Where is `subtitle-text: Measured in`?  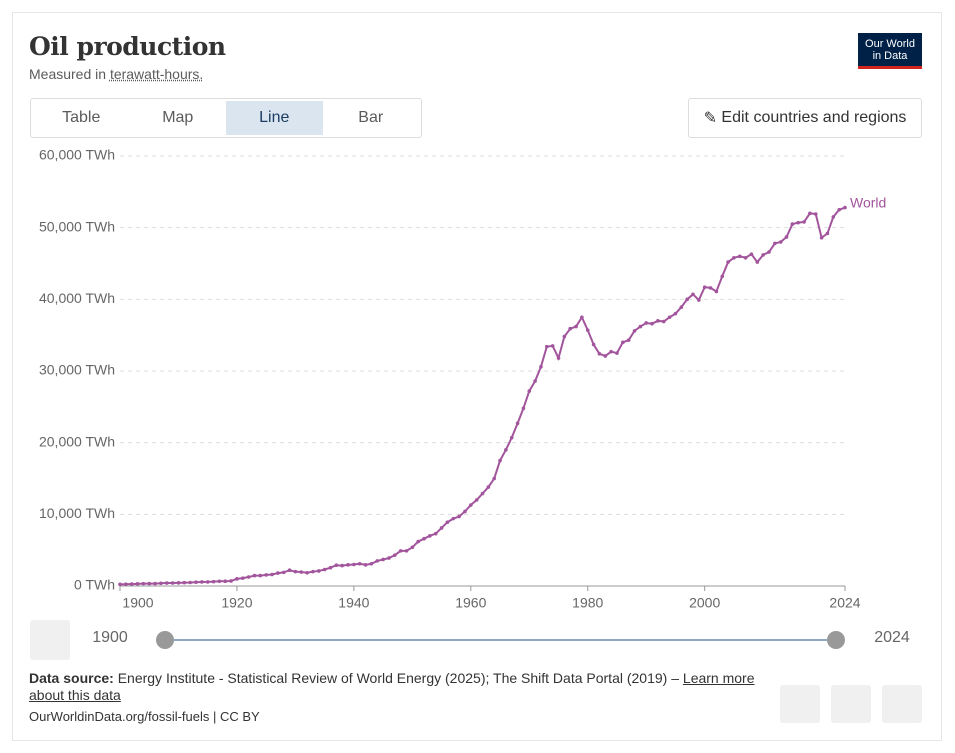 subtitle-text: Measured in is located at coordinates (68, 74).